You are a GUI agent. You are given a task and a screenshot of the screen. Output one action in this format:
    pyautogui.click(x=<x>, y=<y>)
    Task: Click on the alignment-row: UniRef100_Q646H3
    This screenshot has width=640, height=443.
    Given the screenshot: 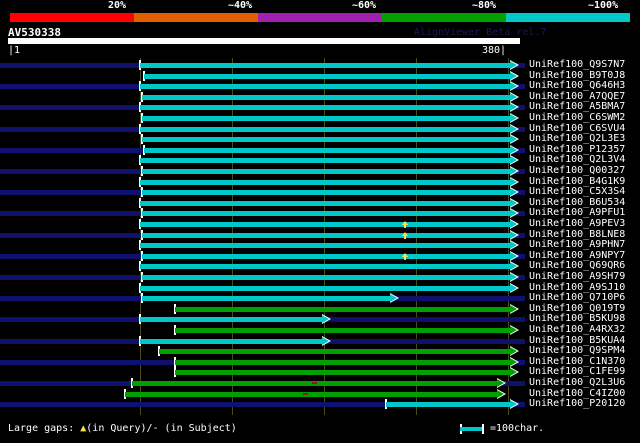 What is the action you would take?
    pyautogui.click(x=320, y=86)
    